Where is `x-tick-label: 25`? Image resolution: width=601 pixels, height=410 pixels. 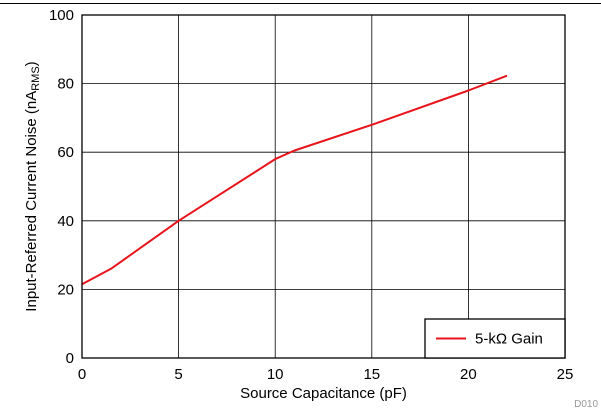
x-tick-label: 25 is located at coordinates (565, 374).